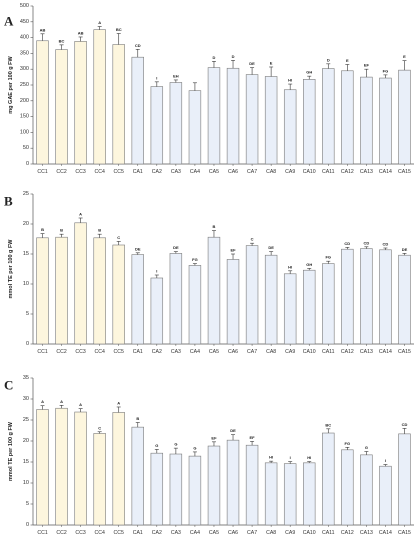 The width and height of the screenshot is (418, 550). What do you see at coordinates (404, 56) in the screenshot?
I see `significance-letter: E` at bounding box center [404, 56].